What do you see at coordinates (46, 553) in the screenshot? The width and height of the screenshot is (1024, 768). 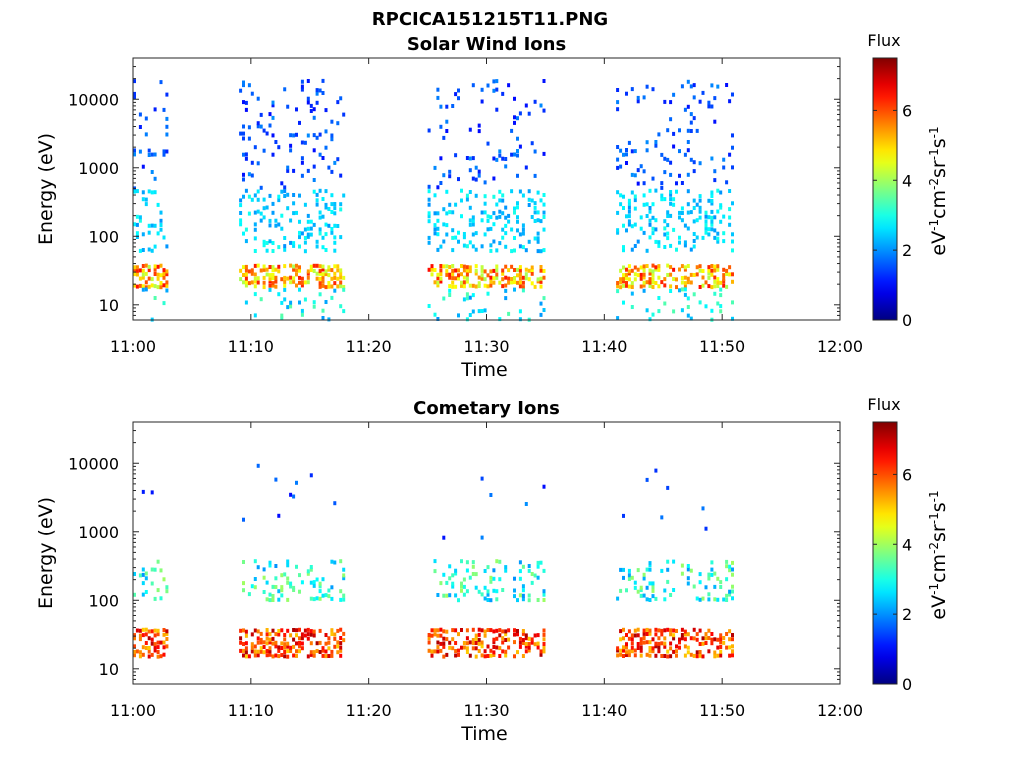 I see `y-axis-label: Energy (eV)` at bounding box center [46, 553].